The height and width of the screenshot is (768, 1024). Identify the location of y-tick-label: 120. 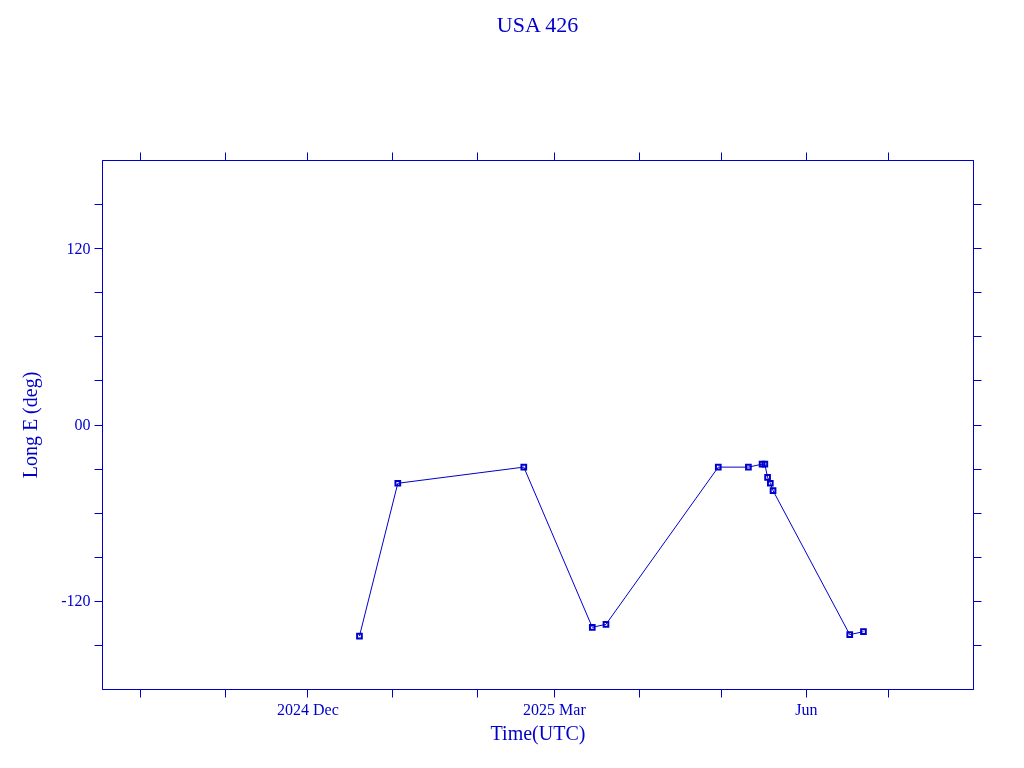
(78, 248).